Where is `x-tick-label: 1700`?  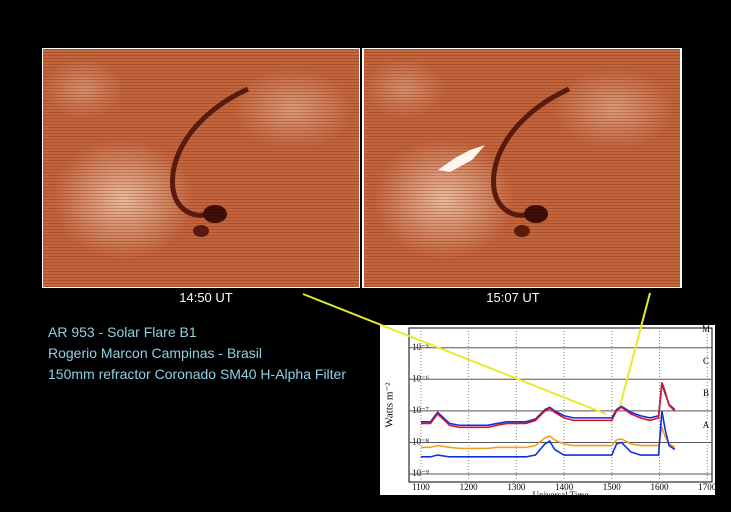
x-tick-label: 1700 is located at coordinates (707, 487).